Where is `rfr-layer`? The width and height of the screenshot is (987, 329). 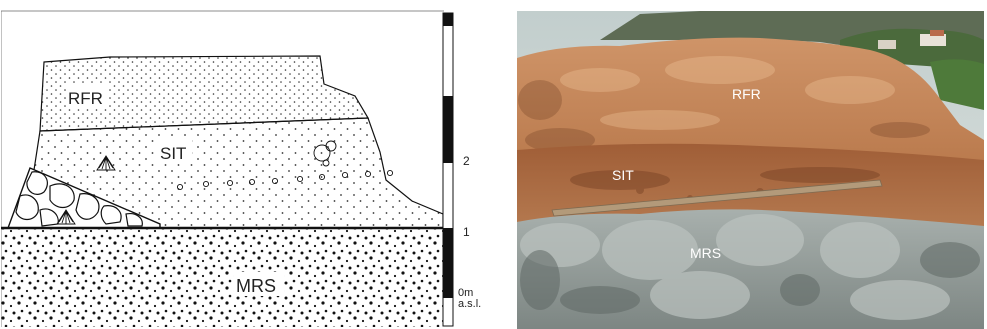 rfr-layer is located at coordinates (204, 93).